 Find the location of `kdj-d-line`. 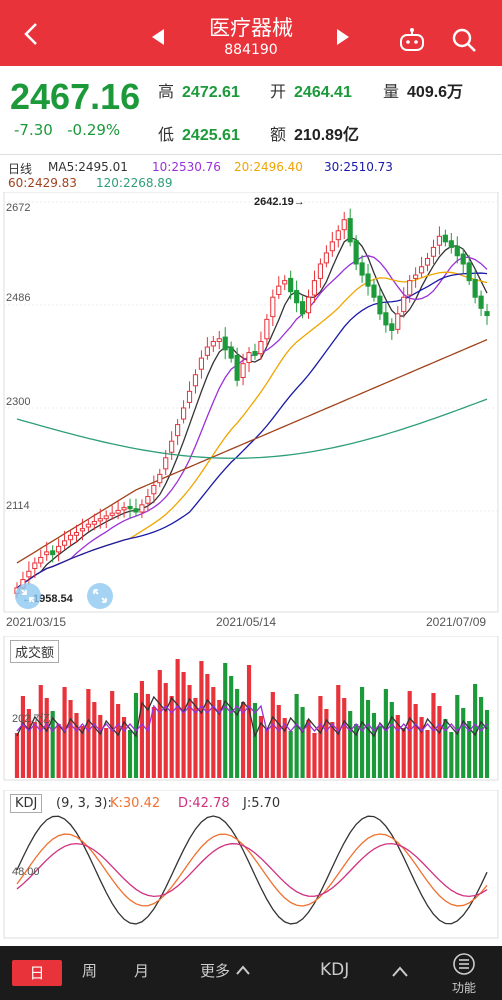

kdj-d-line is located at coordinates (252, 870).